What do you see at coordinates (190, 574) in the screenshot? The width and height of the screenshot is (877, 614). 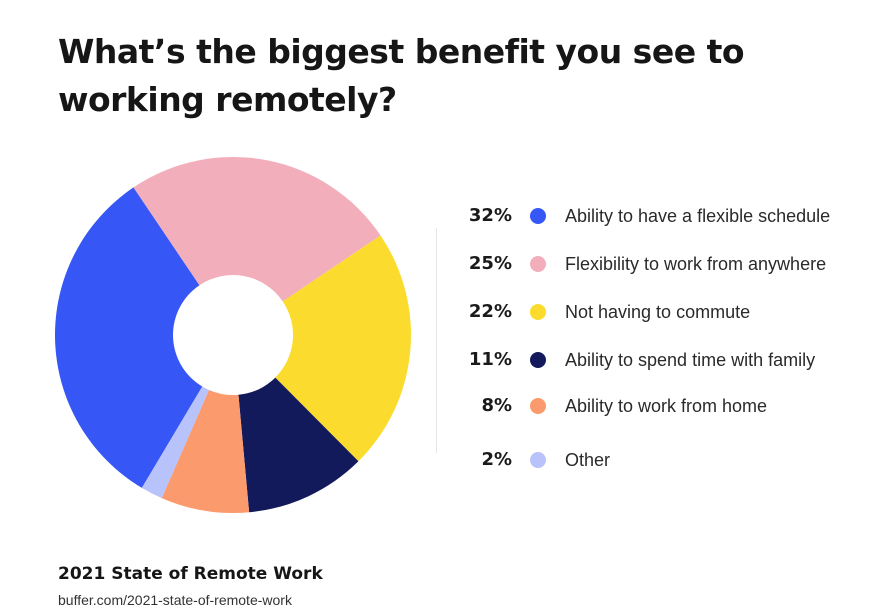 I see `source-title: 2021 State of Remote Work` at bounding box center [190, 574].